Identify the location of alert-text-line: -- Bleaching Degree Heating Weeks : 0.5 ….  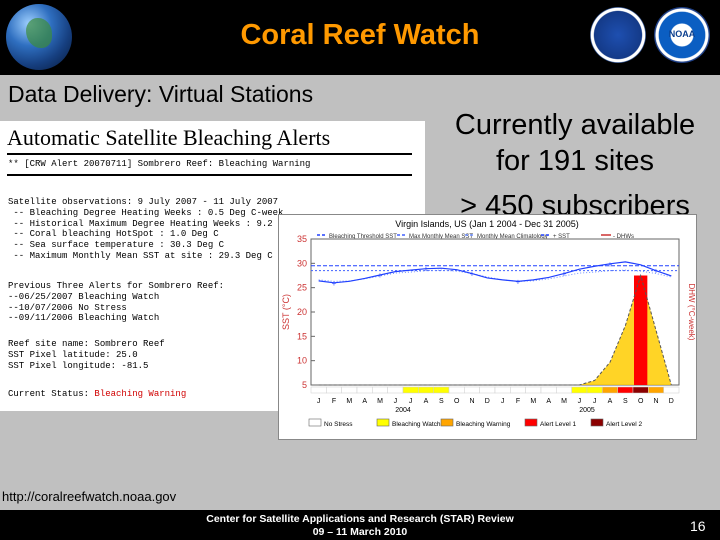
(146, 212).